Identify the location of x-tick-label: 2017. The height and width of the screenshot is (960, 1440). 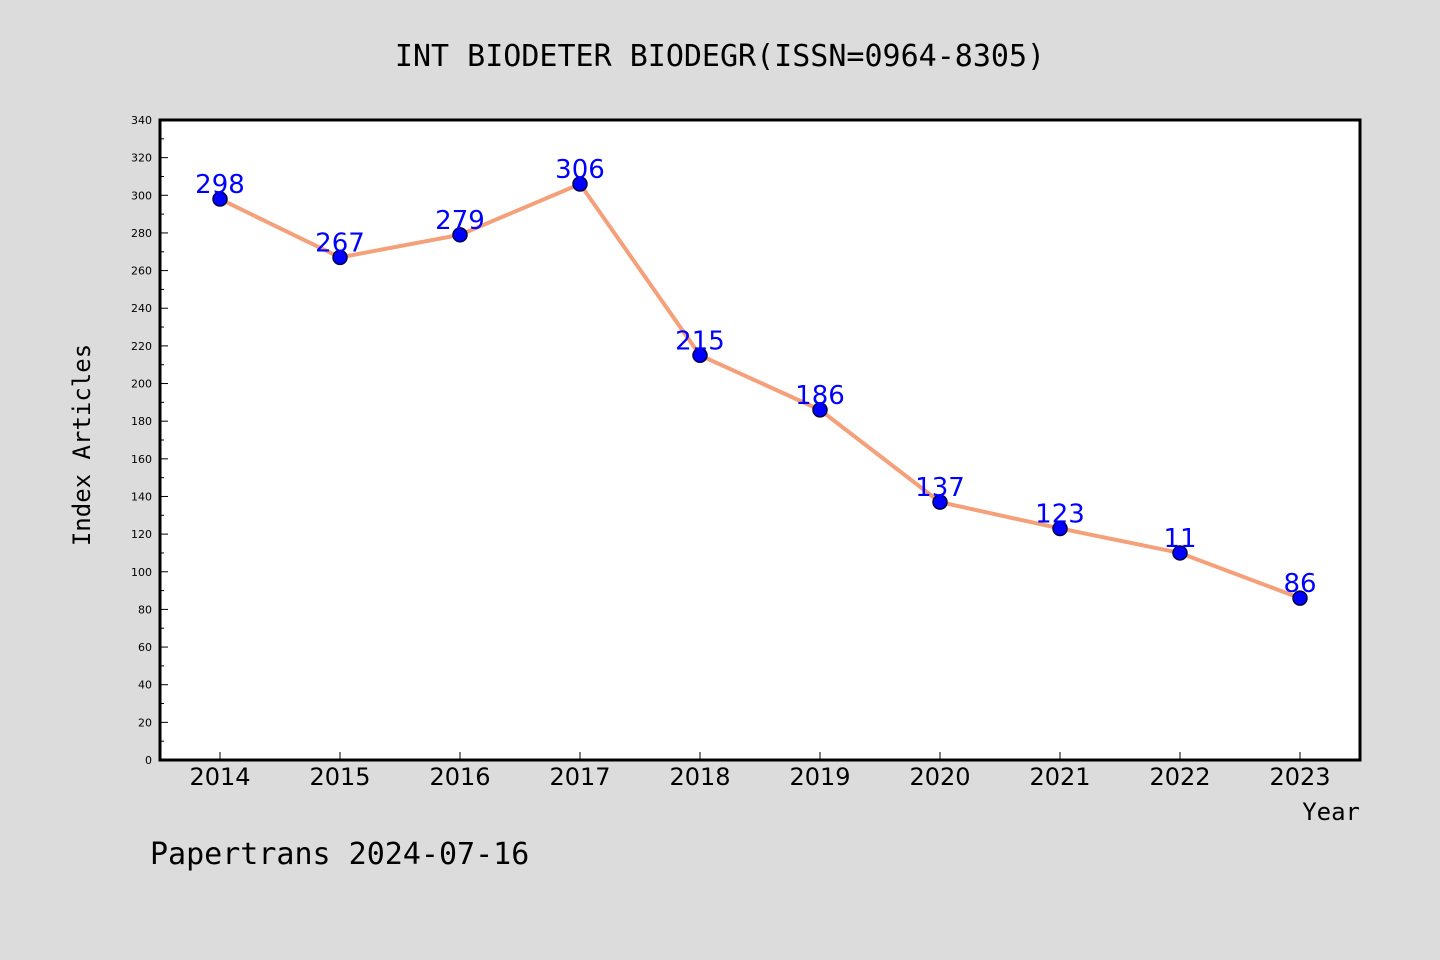
(579, 777).